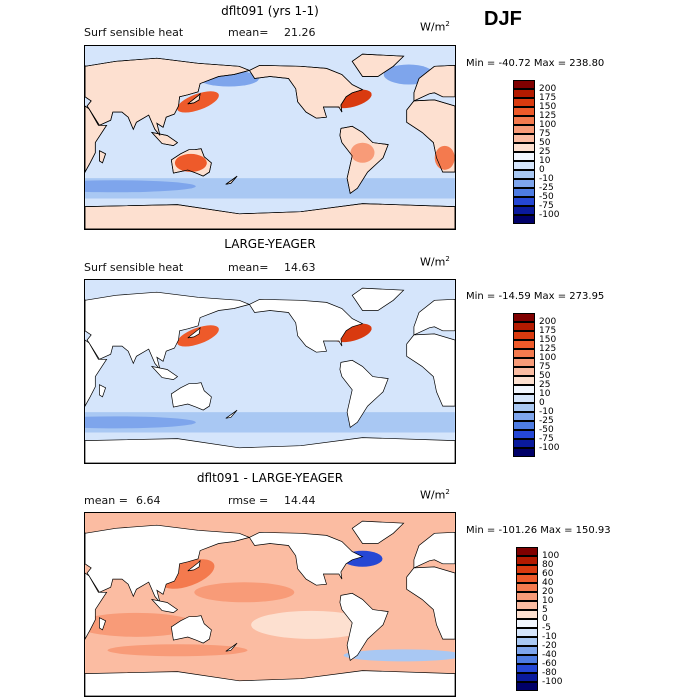  Describe the element at coordinates (535, 296) in the screenshot. I see `panel2-minmax: Min = -14.59 Max = 273.95` at that location.